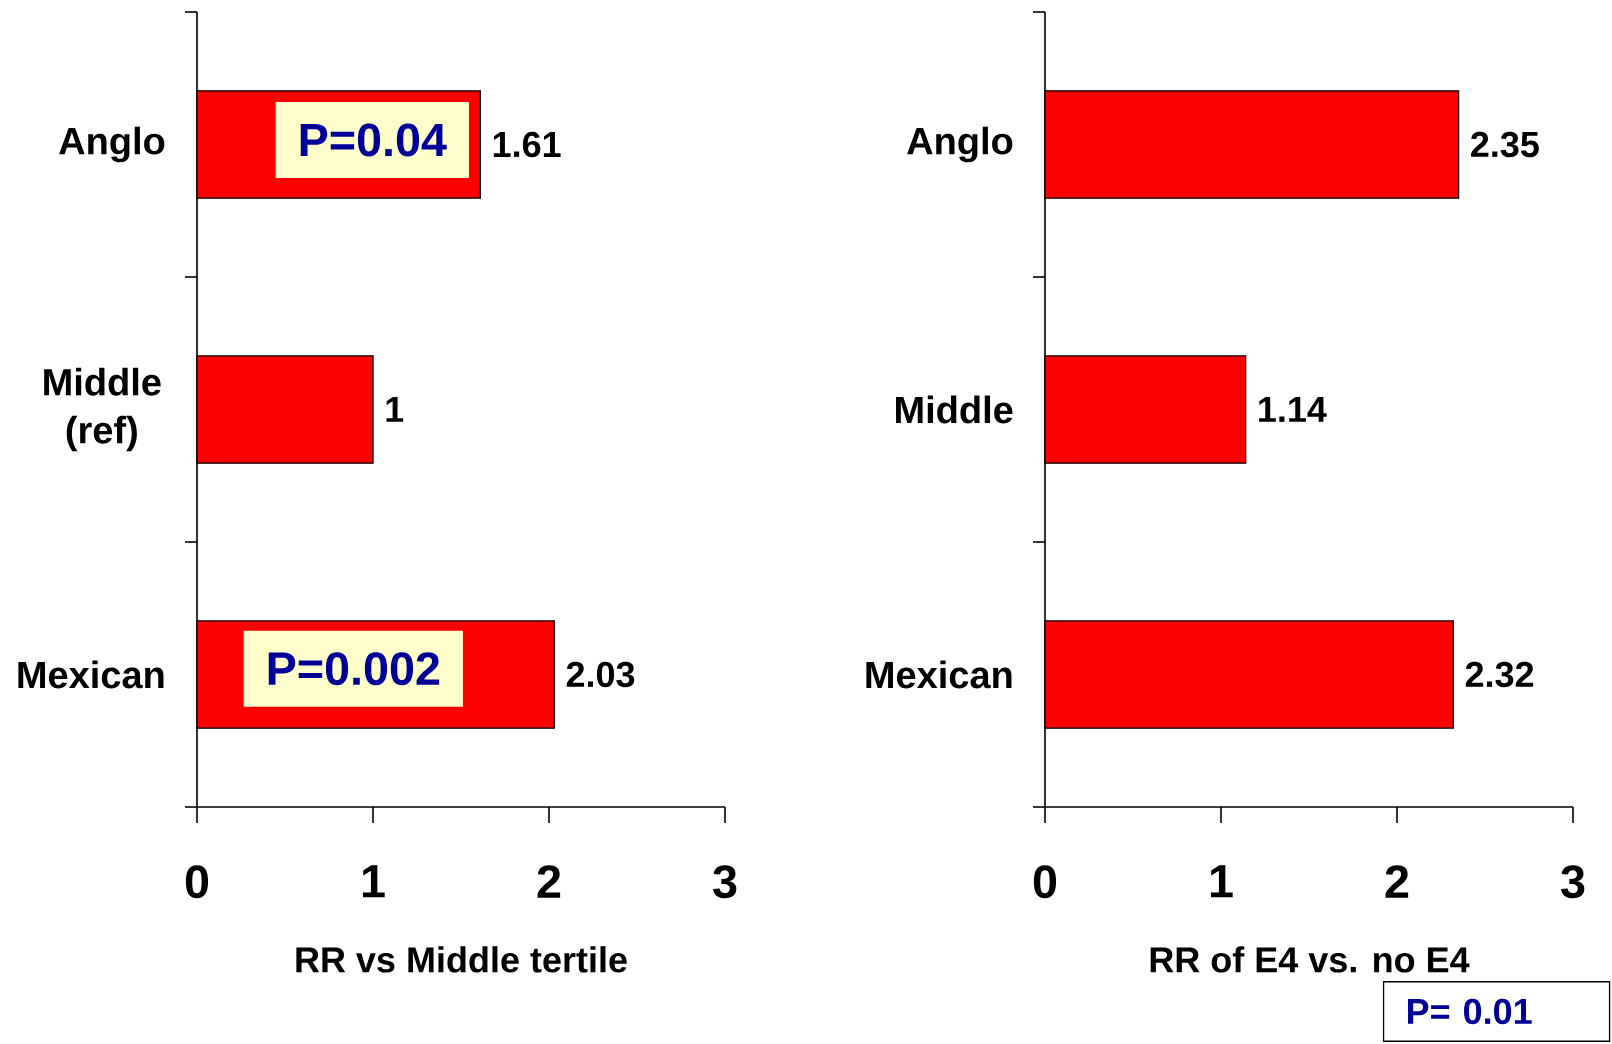  Describe the element at coordinates (1293, 409) in the screenshot. I see `data-label: 1.14` at that location.